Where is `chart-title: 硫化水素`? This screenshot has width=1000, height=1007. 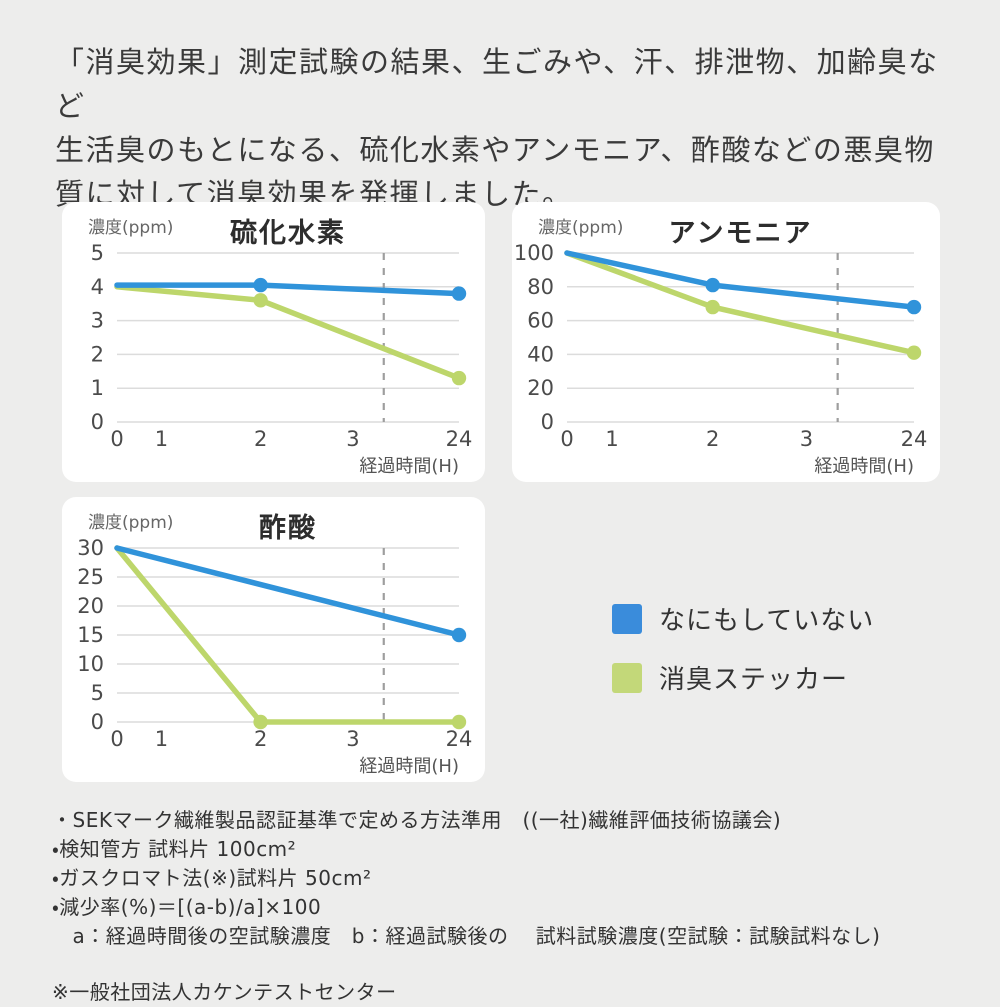 chart-title: 硫化水素 is located at coordinates (288, 233).